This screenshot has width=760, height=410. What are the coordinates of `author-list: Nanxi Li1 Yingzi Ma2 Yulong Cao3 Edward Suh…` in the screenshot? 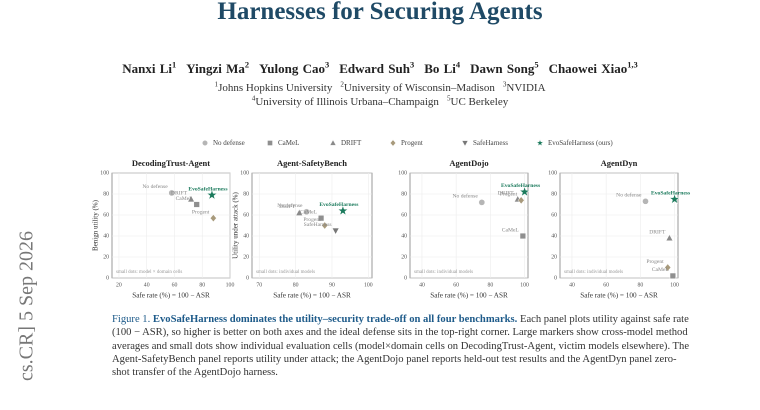 It's located at (380, 68).